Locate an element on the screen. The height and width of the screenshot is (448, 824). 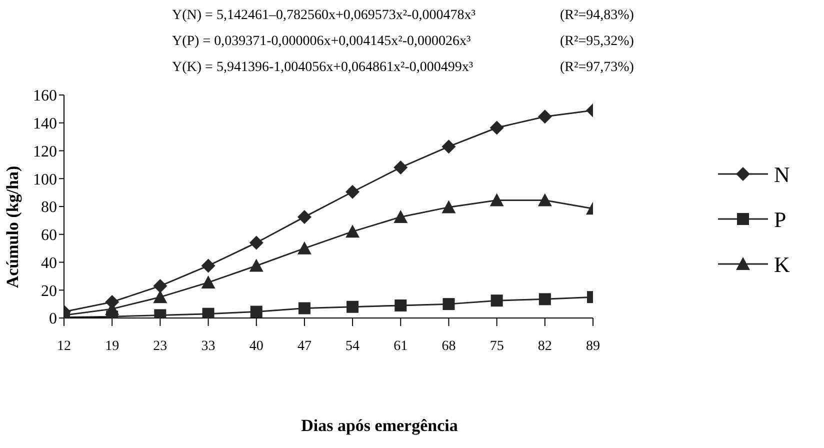
text: (R²=95,32%) is located at coordinates (597, 42).